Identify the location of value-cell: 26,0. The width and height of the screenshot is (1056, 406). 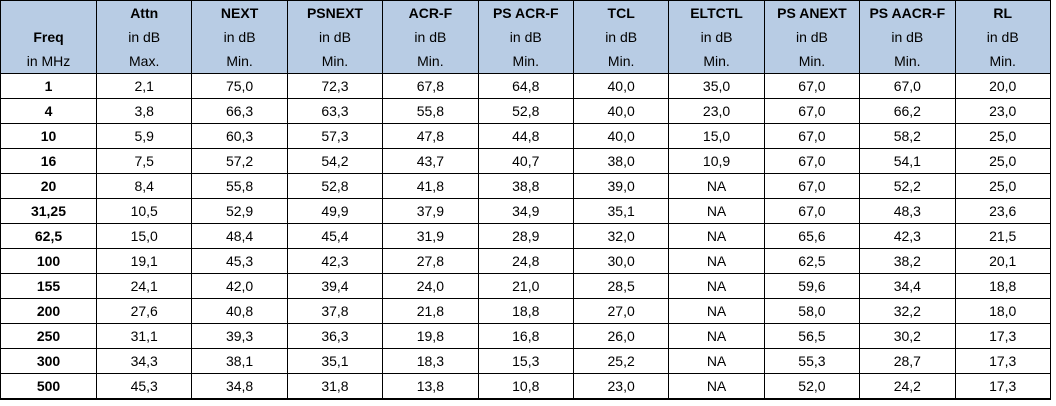
(621, 336).